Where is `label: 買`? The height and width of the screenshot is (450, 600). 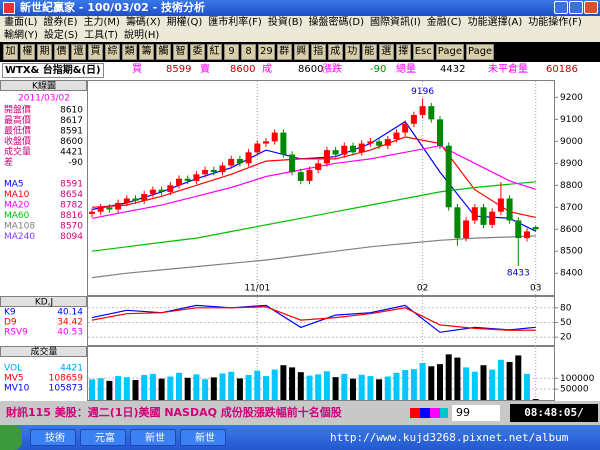
label: 買 is located at coordinates (137, 69).